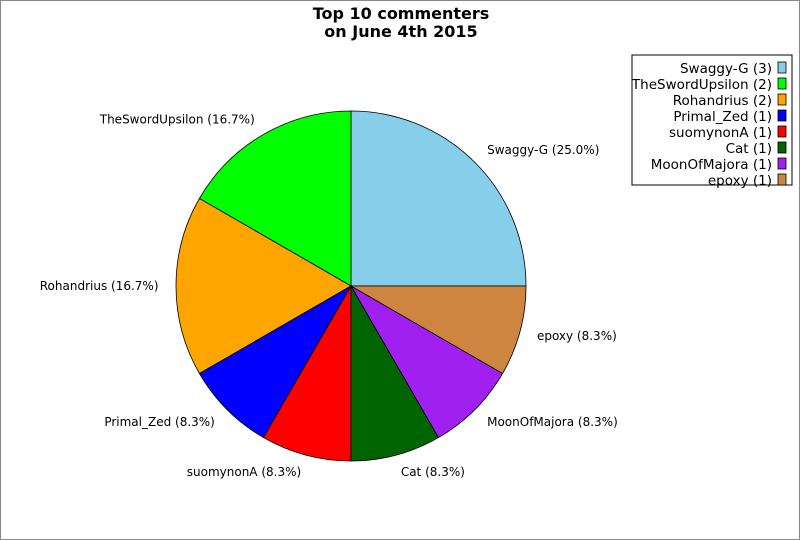 The height and width of the screenshot is (540, 800). I want to click on slice-label: Cat (8.3%), so click(433, 472).